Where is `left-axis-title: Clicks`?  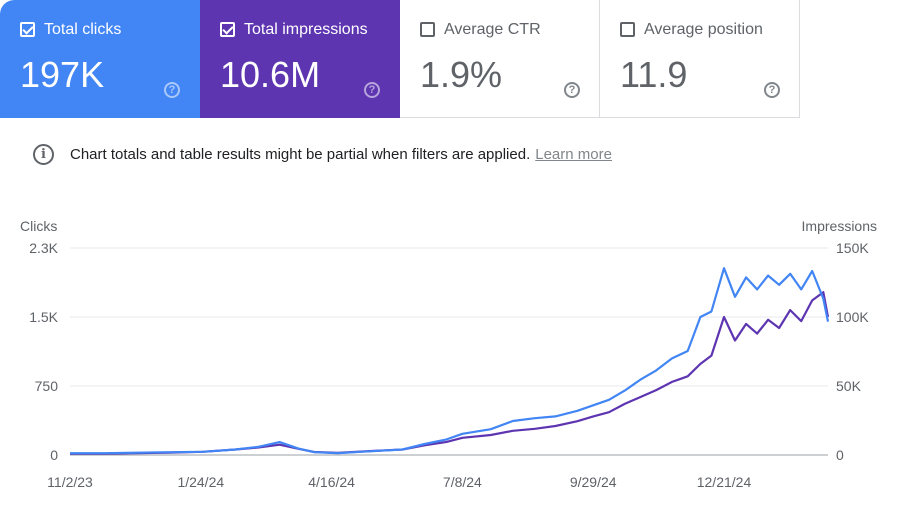
left-axis-title: Clicks is located at coordinates (38, 226).